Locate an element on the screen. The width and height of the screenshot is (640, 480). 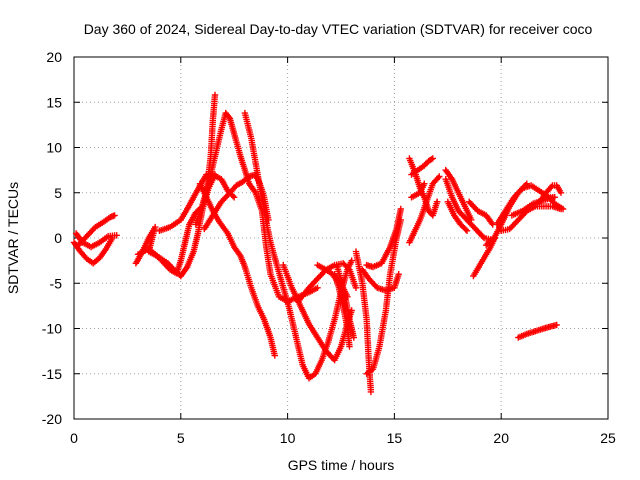
y-tick-label: 0 is located at coordinates (58, 238).